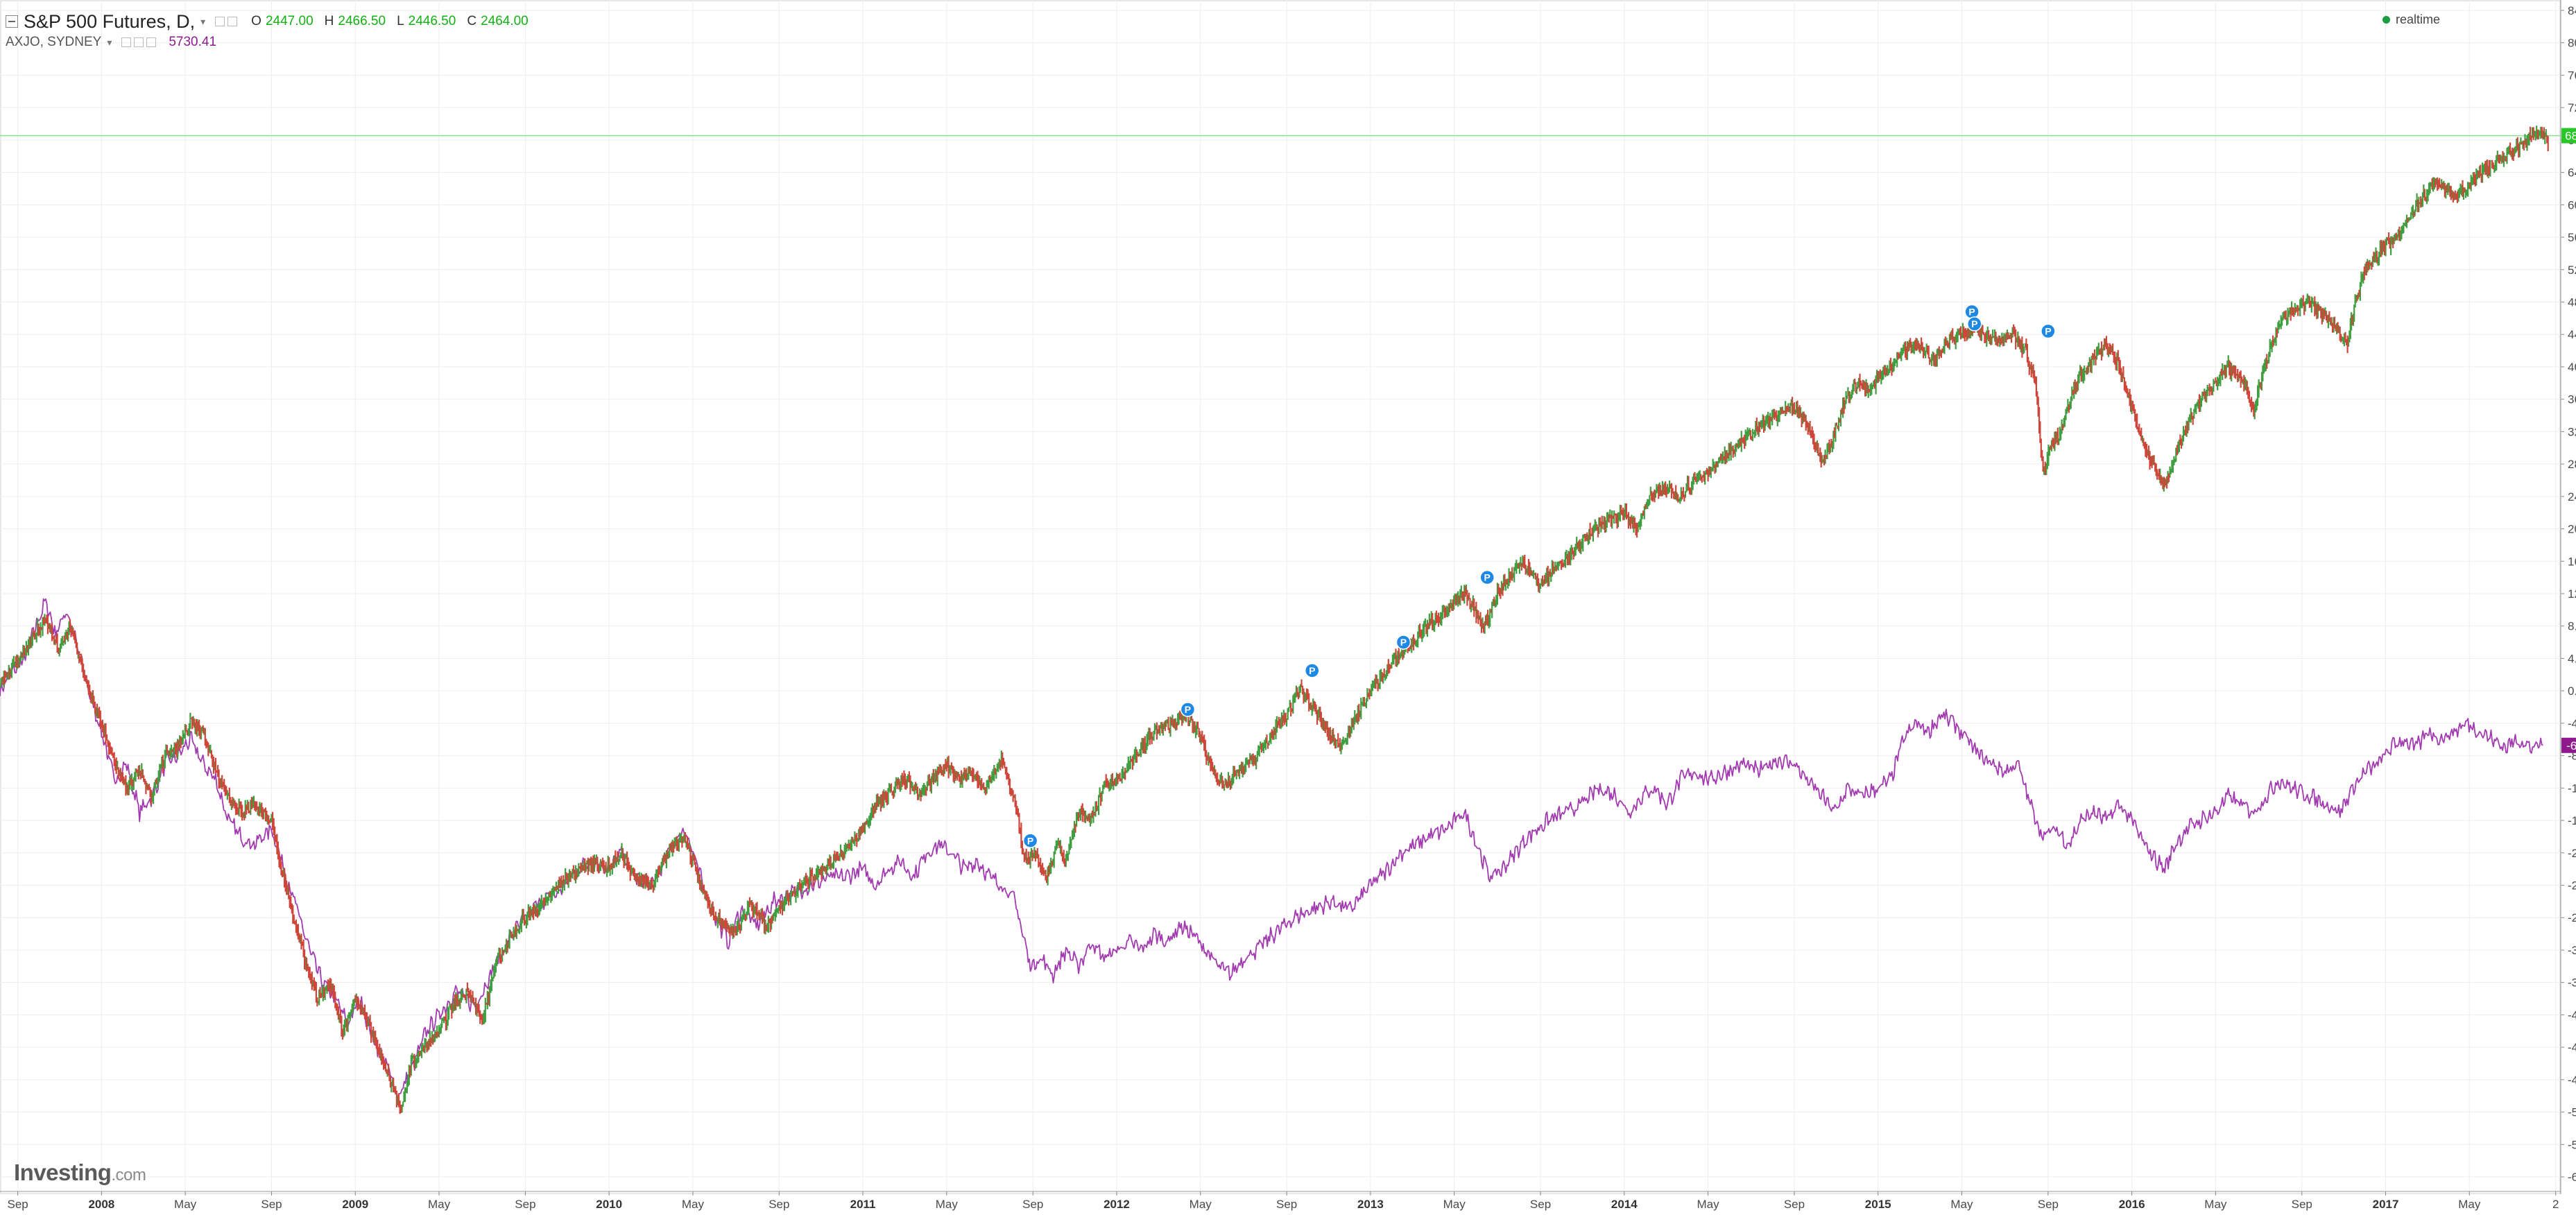 This screenshot has height=1215, width=2576. I want to click on x-tick-label: 2008, so click(101, 1204).